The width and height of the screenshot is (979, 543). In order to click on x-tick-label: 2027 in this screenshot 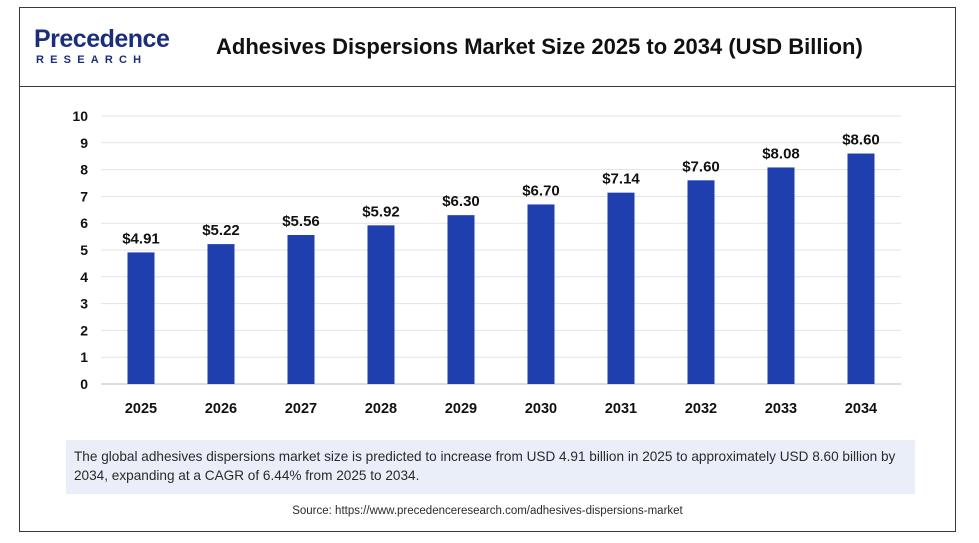, I will do `click(301, 409)`.